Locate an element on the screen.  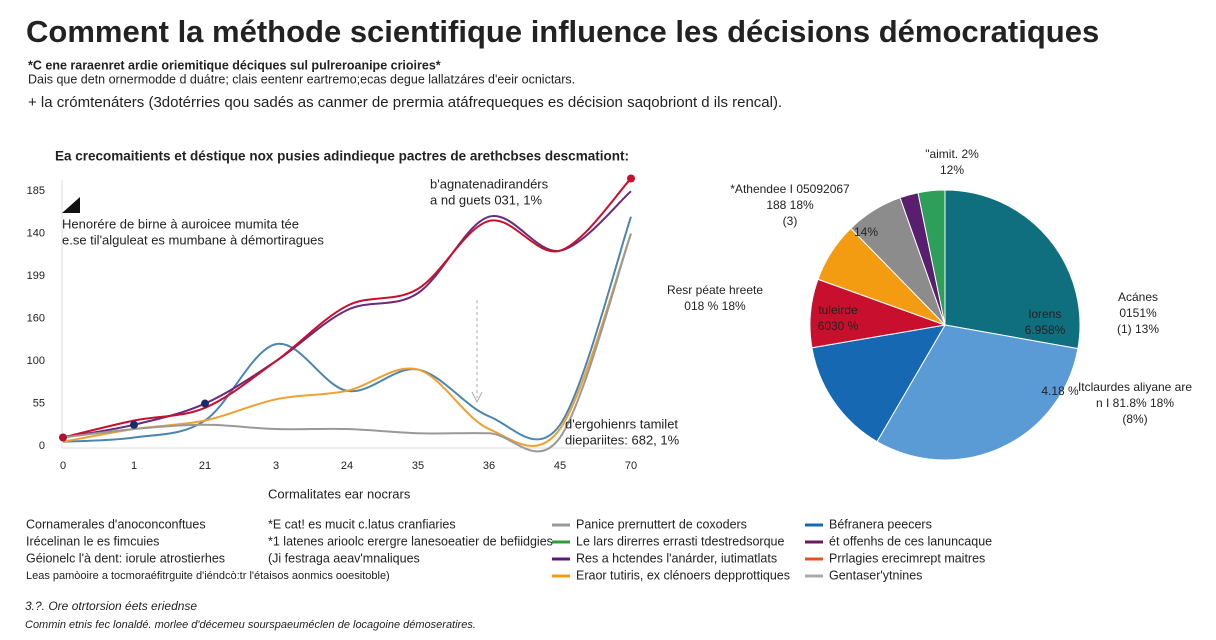
legend-text: Panice prernuttert de coxoders is located at coordinates (661, 524).